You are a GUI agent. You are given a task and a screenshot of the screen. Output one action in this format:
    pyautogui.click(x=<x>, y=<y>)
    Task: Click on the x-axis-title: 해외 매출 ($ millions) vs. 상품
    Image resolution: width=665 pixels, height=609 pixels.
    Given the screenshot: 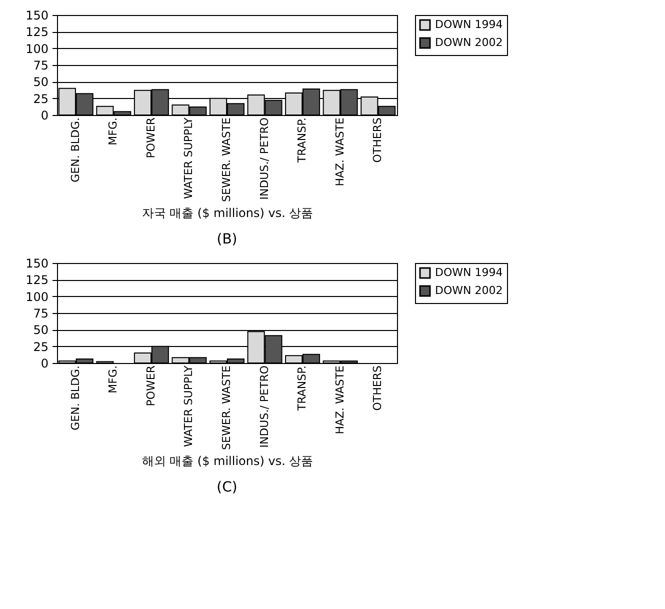 What is the action you would take?
    pyautogui.click(x=228, y=461)
    